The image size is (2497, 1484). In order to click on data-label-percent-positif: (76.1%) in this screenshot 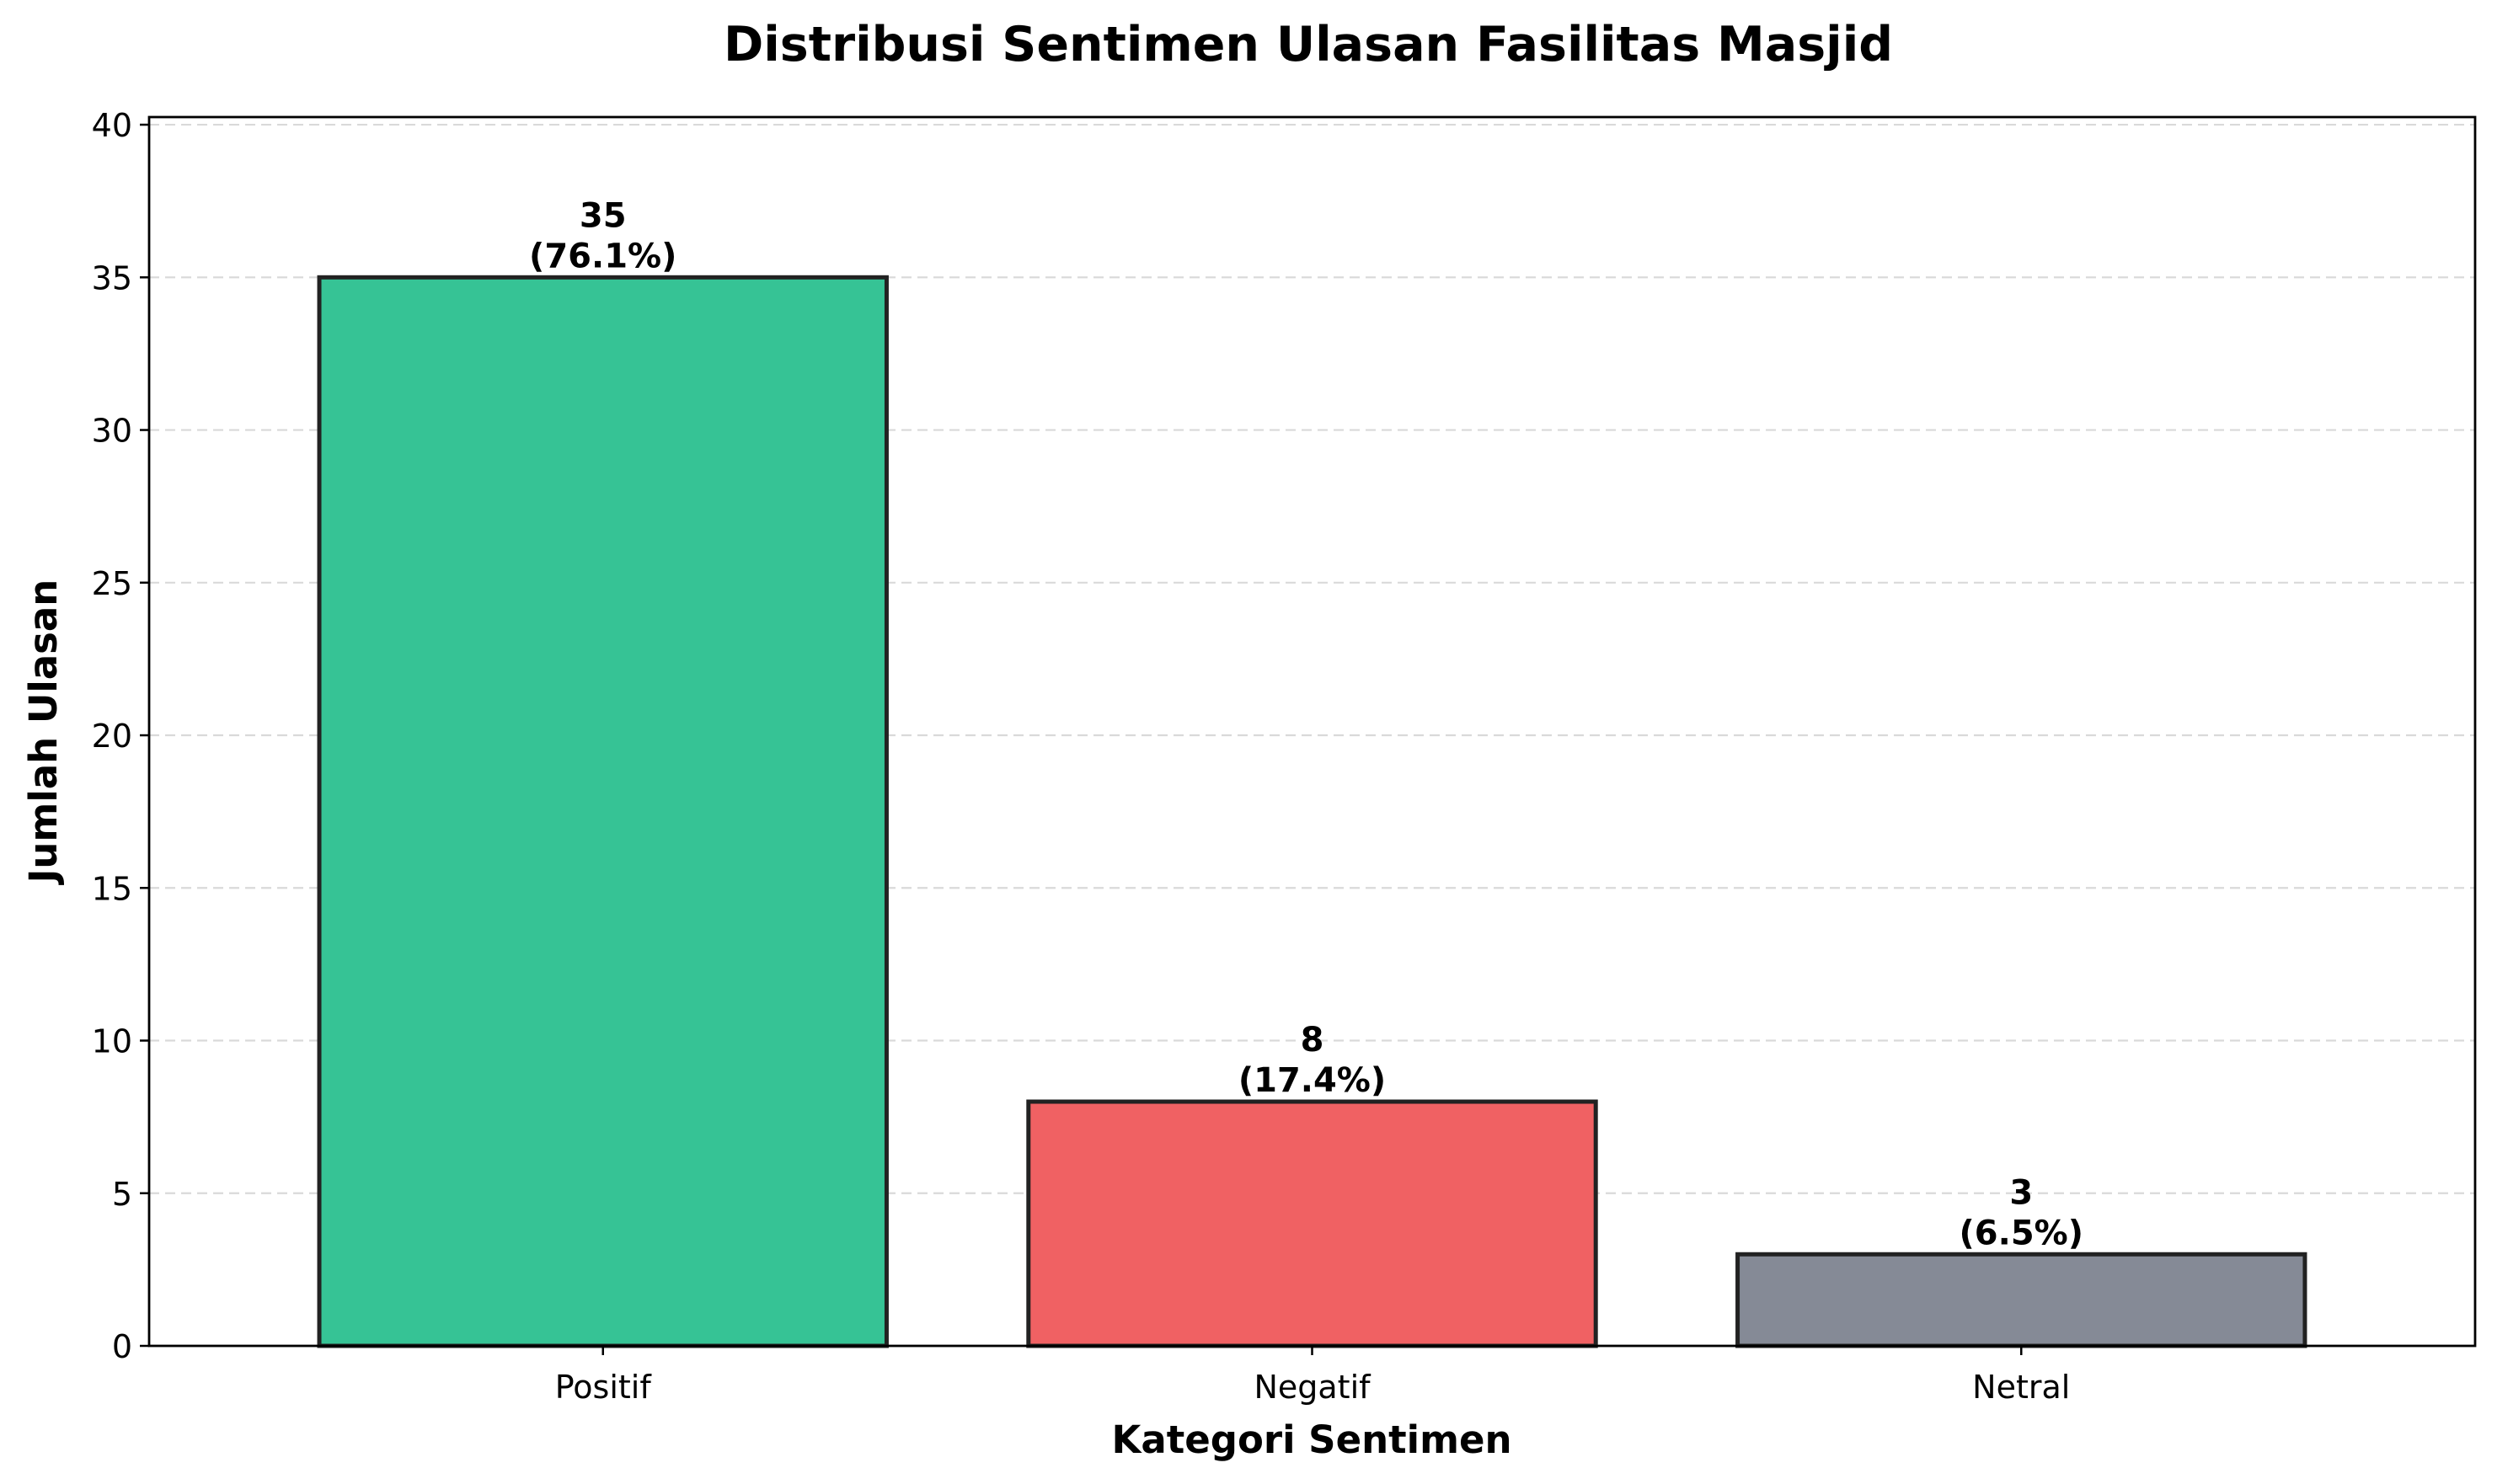, I will do `click(602, 256)`.